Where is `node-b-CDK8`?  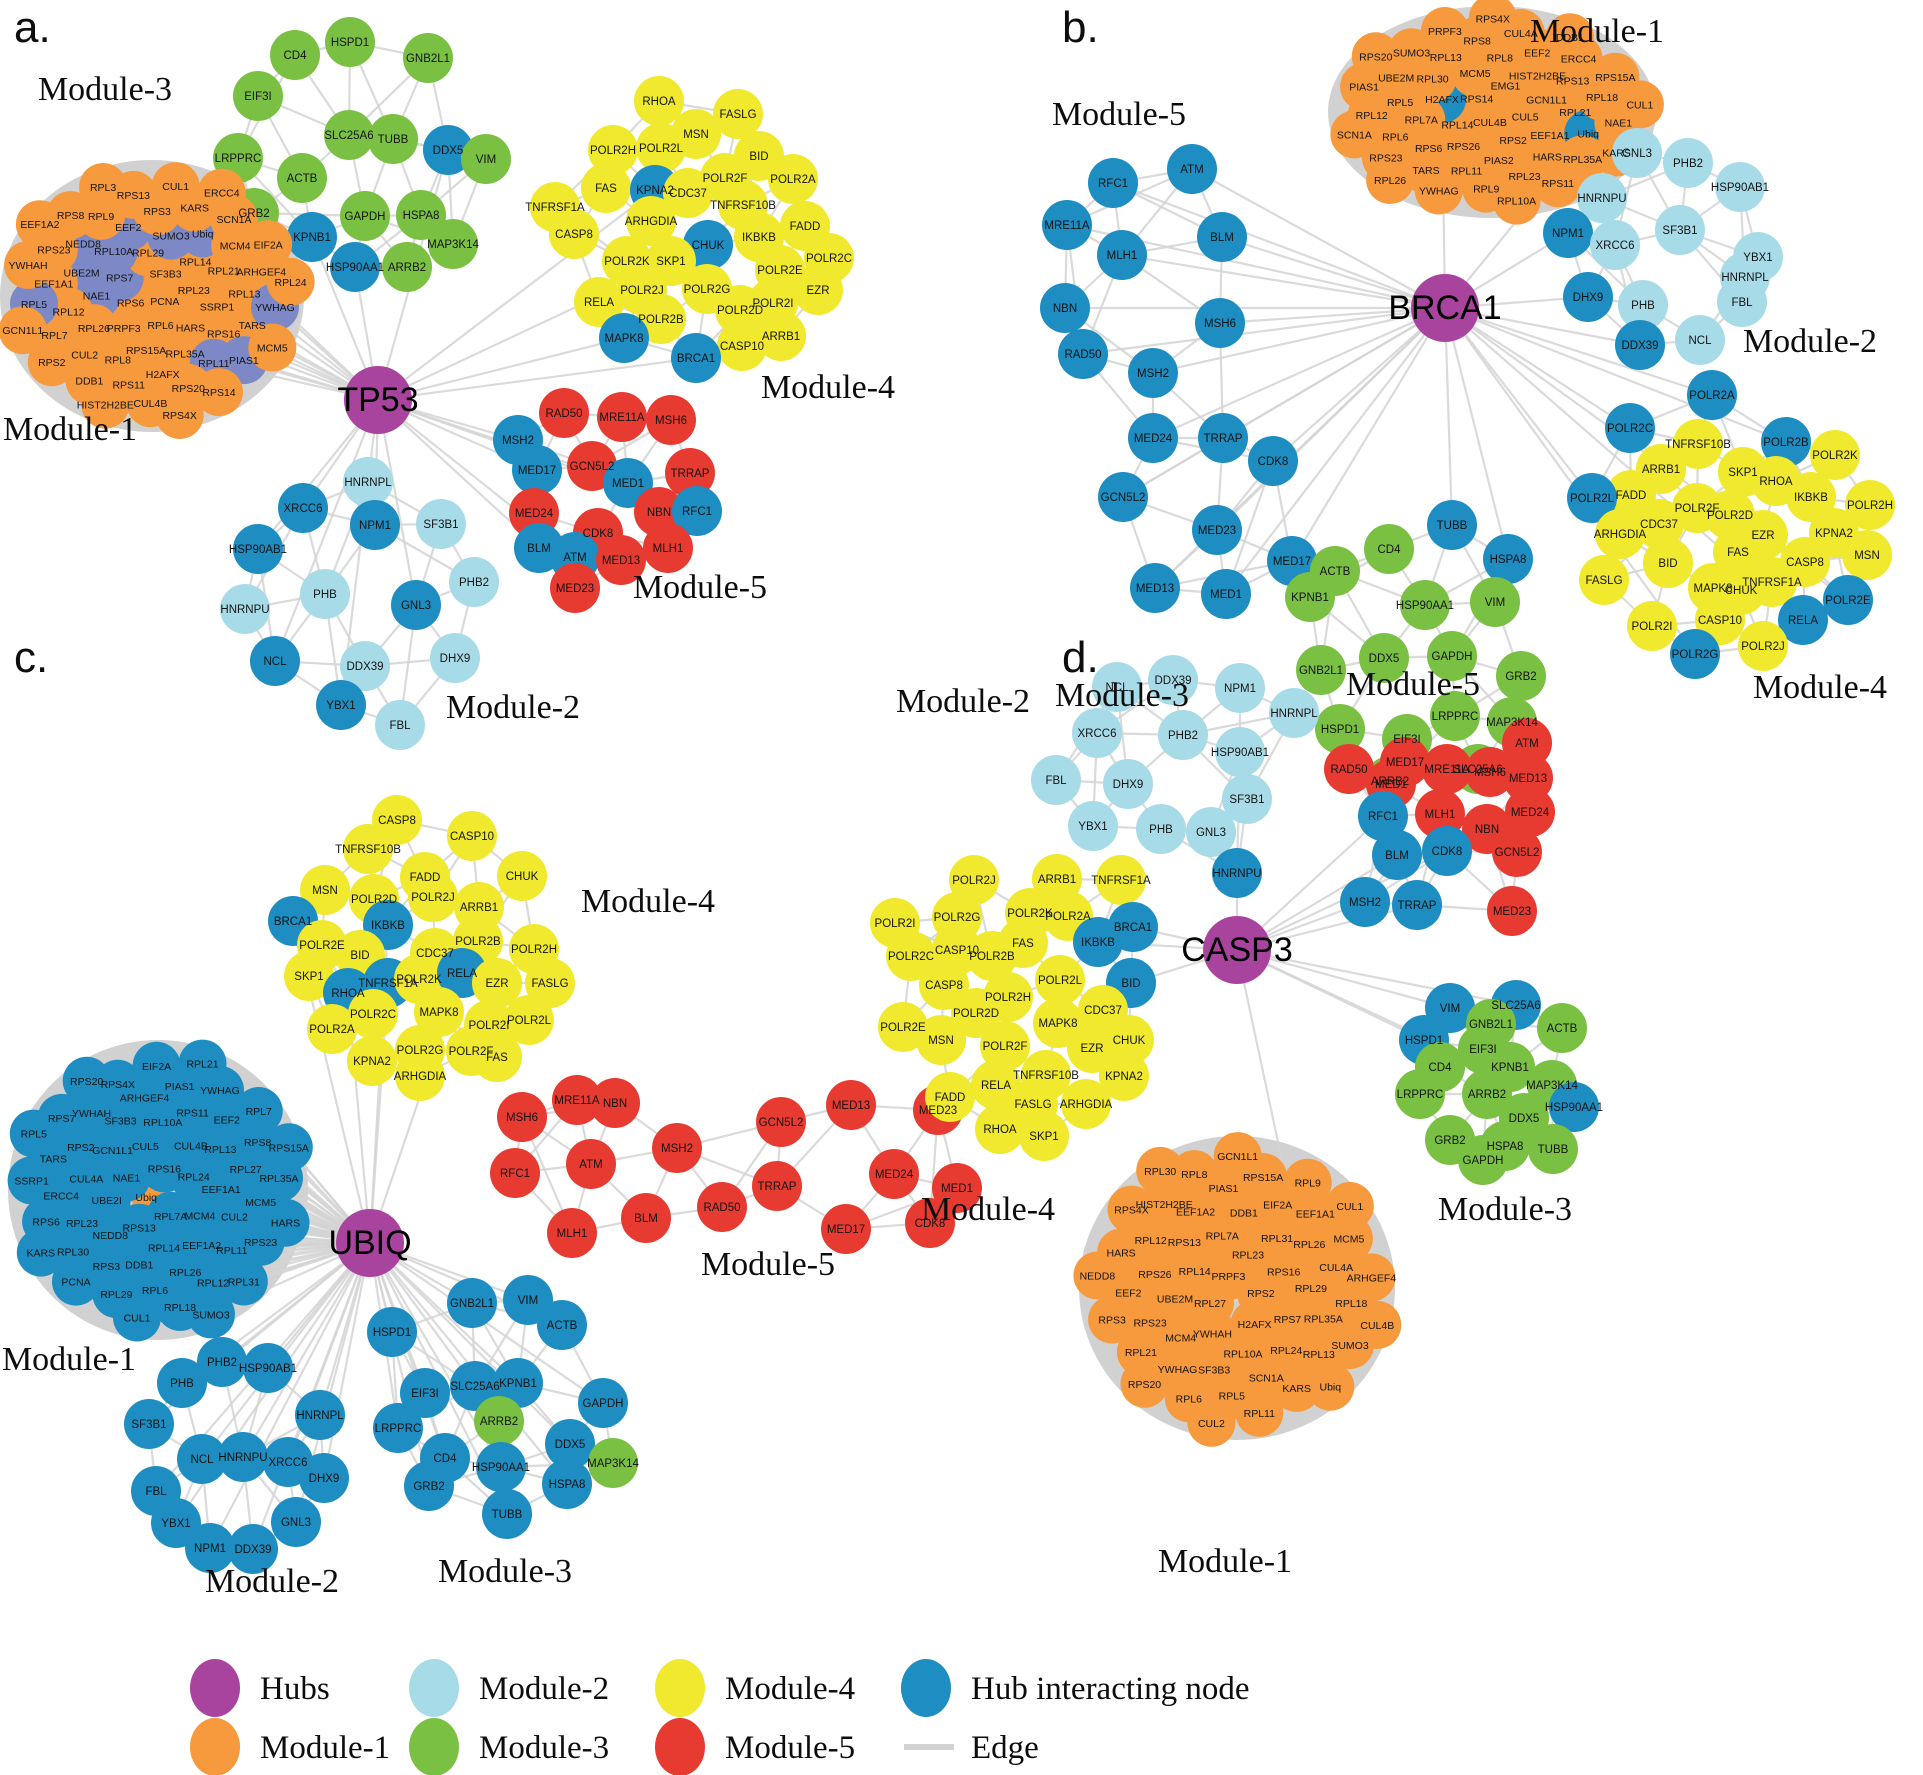 node-b-CDK8 is located at coordinates (1273, 461).